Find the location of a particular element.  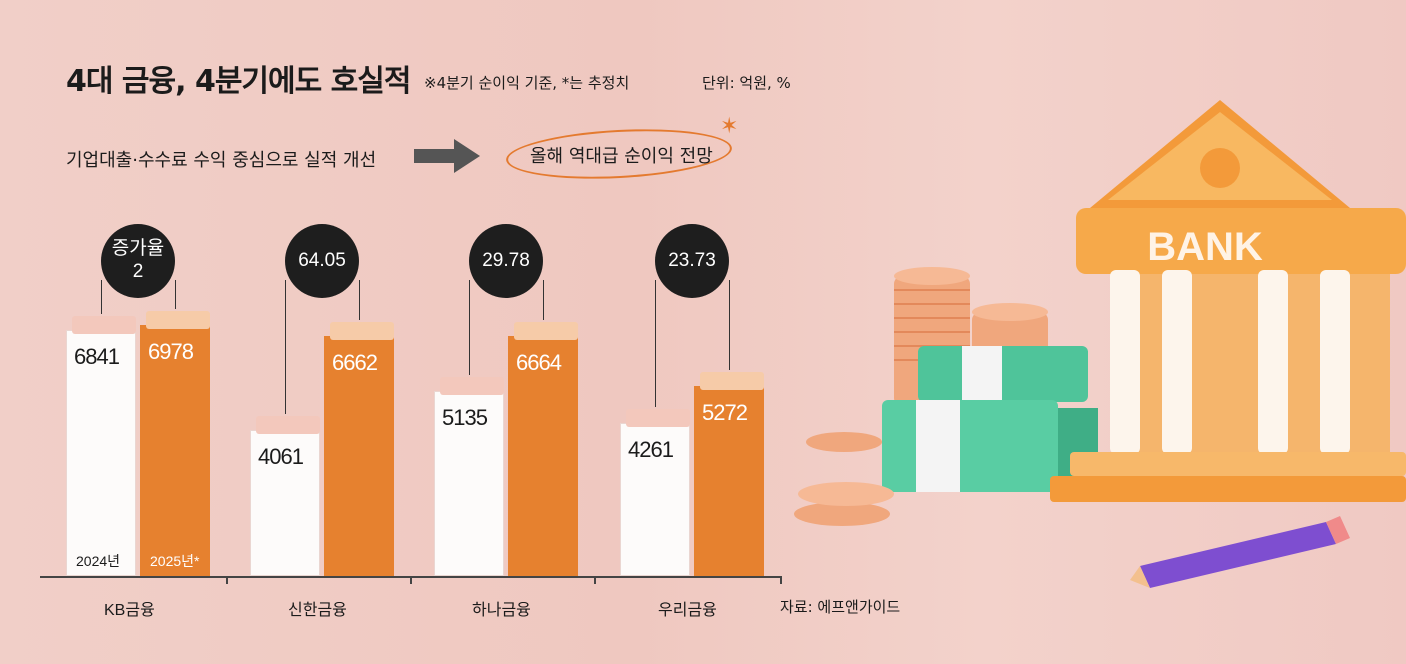

coins-floor is located at coordinates (844, 479).